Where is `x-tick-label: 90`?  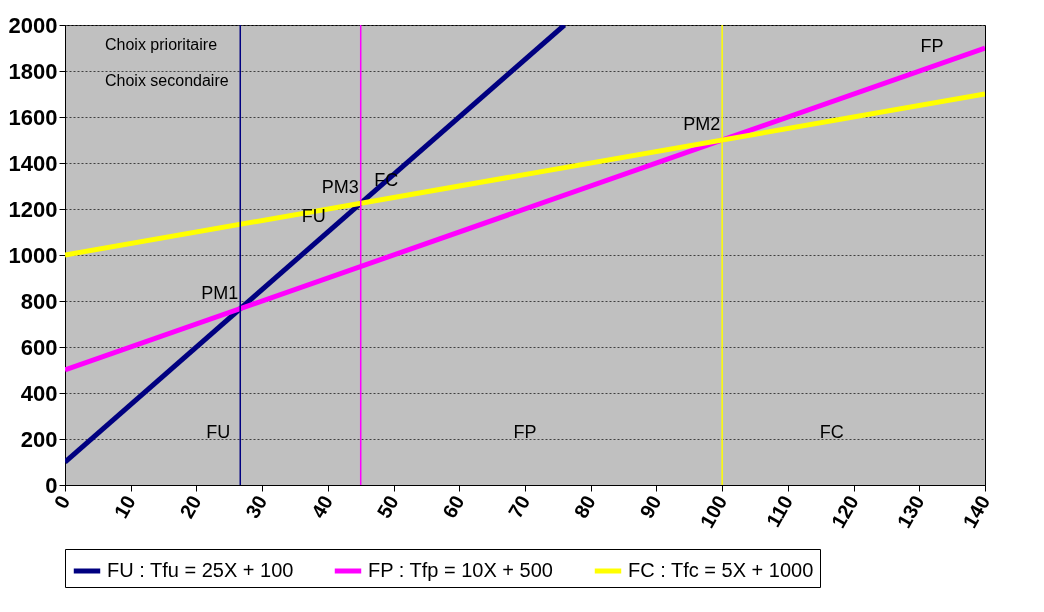 x-tick-label: 90 is located at coordinates (650, 506).